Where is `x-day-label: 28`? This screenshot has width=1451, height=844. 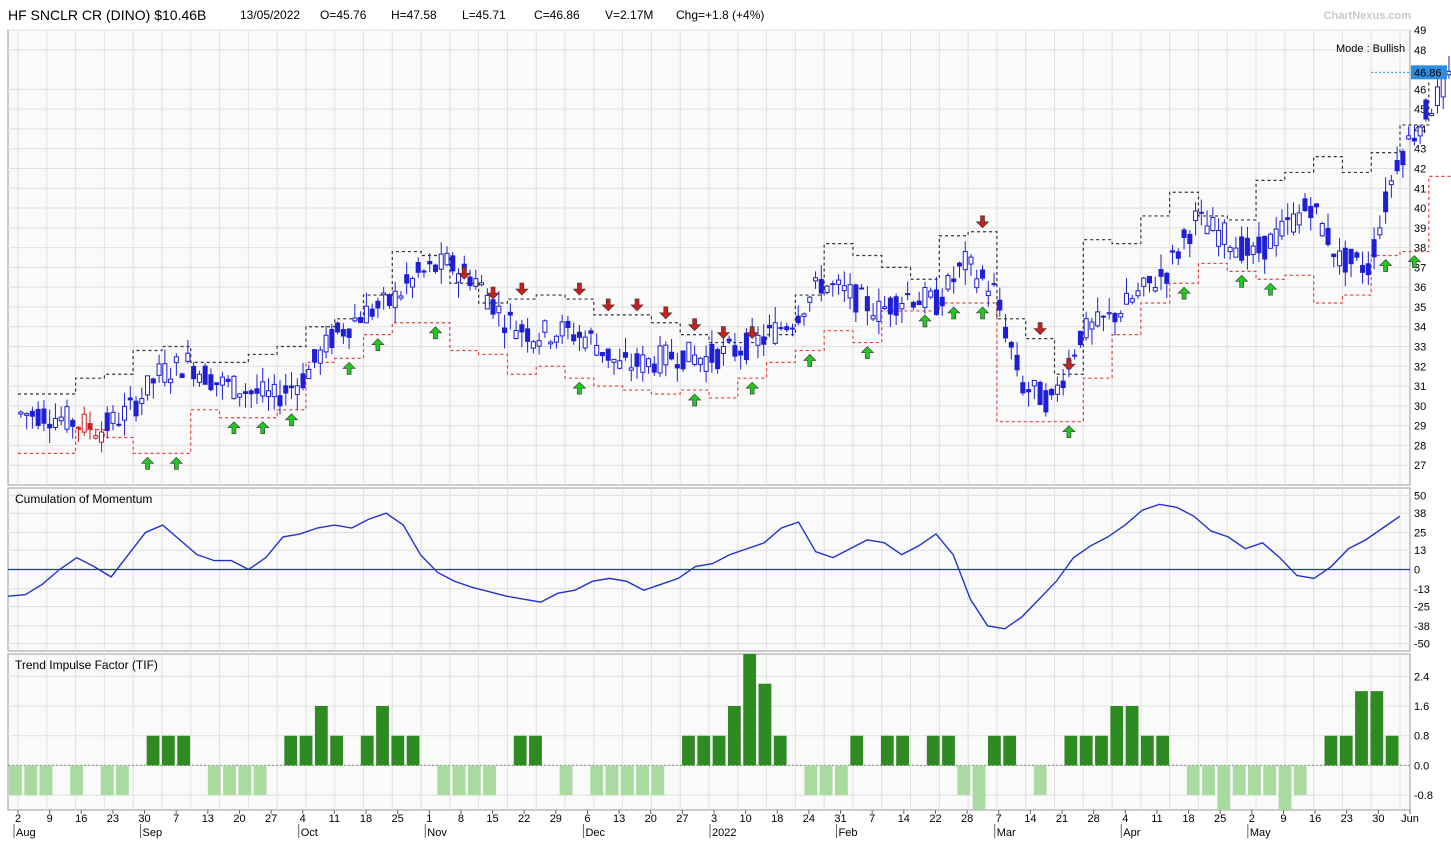
x-day-label: 28 is located at coordinates (967, 819).